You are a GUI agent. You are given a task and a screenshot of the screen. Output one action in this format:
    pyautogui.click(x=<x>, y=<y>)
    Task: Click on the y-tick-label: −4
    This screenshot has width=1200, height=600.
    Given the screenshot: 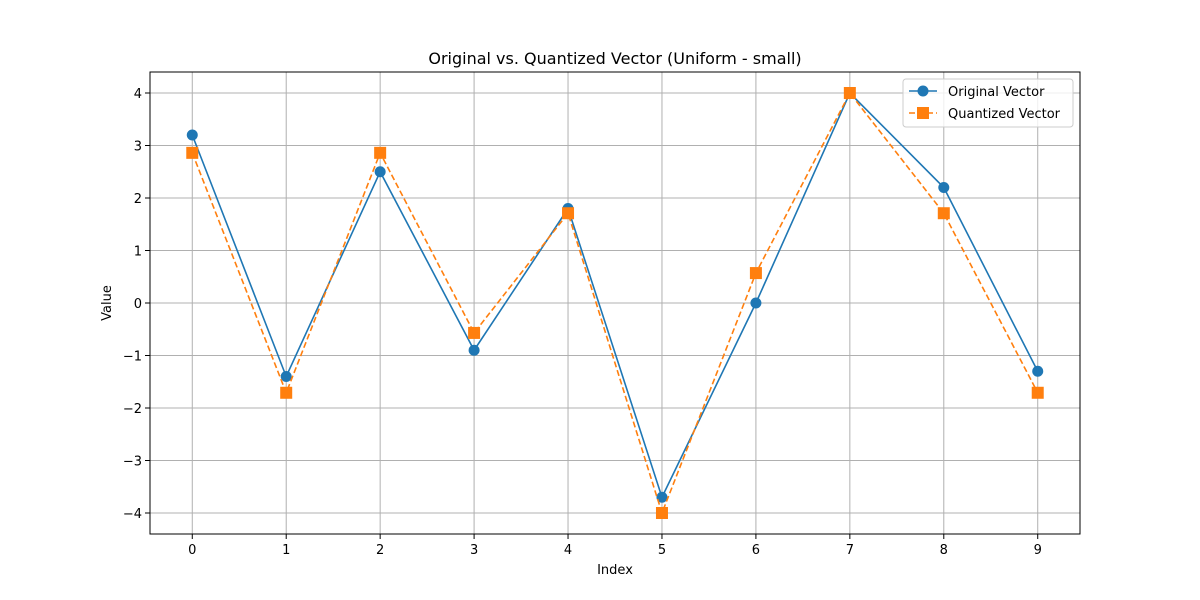 What is the action you would take?
    pyautogui.click(x=132, y=514)
    